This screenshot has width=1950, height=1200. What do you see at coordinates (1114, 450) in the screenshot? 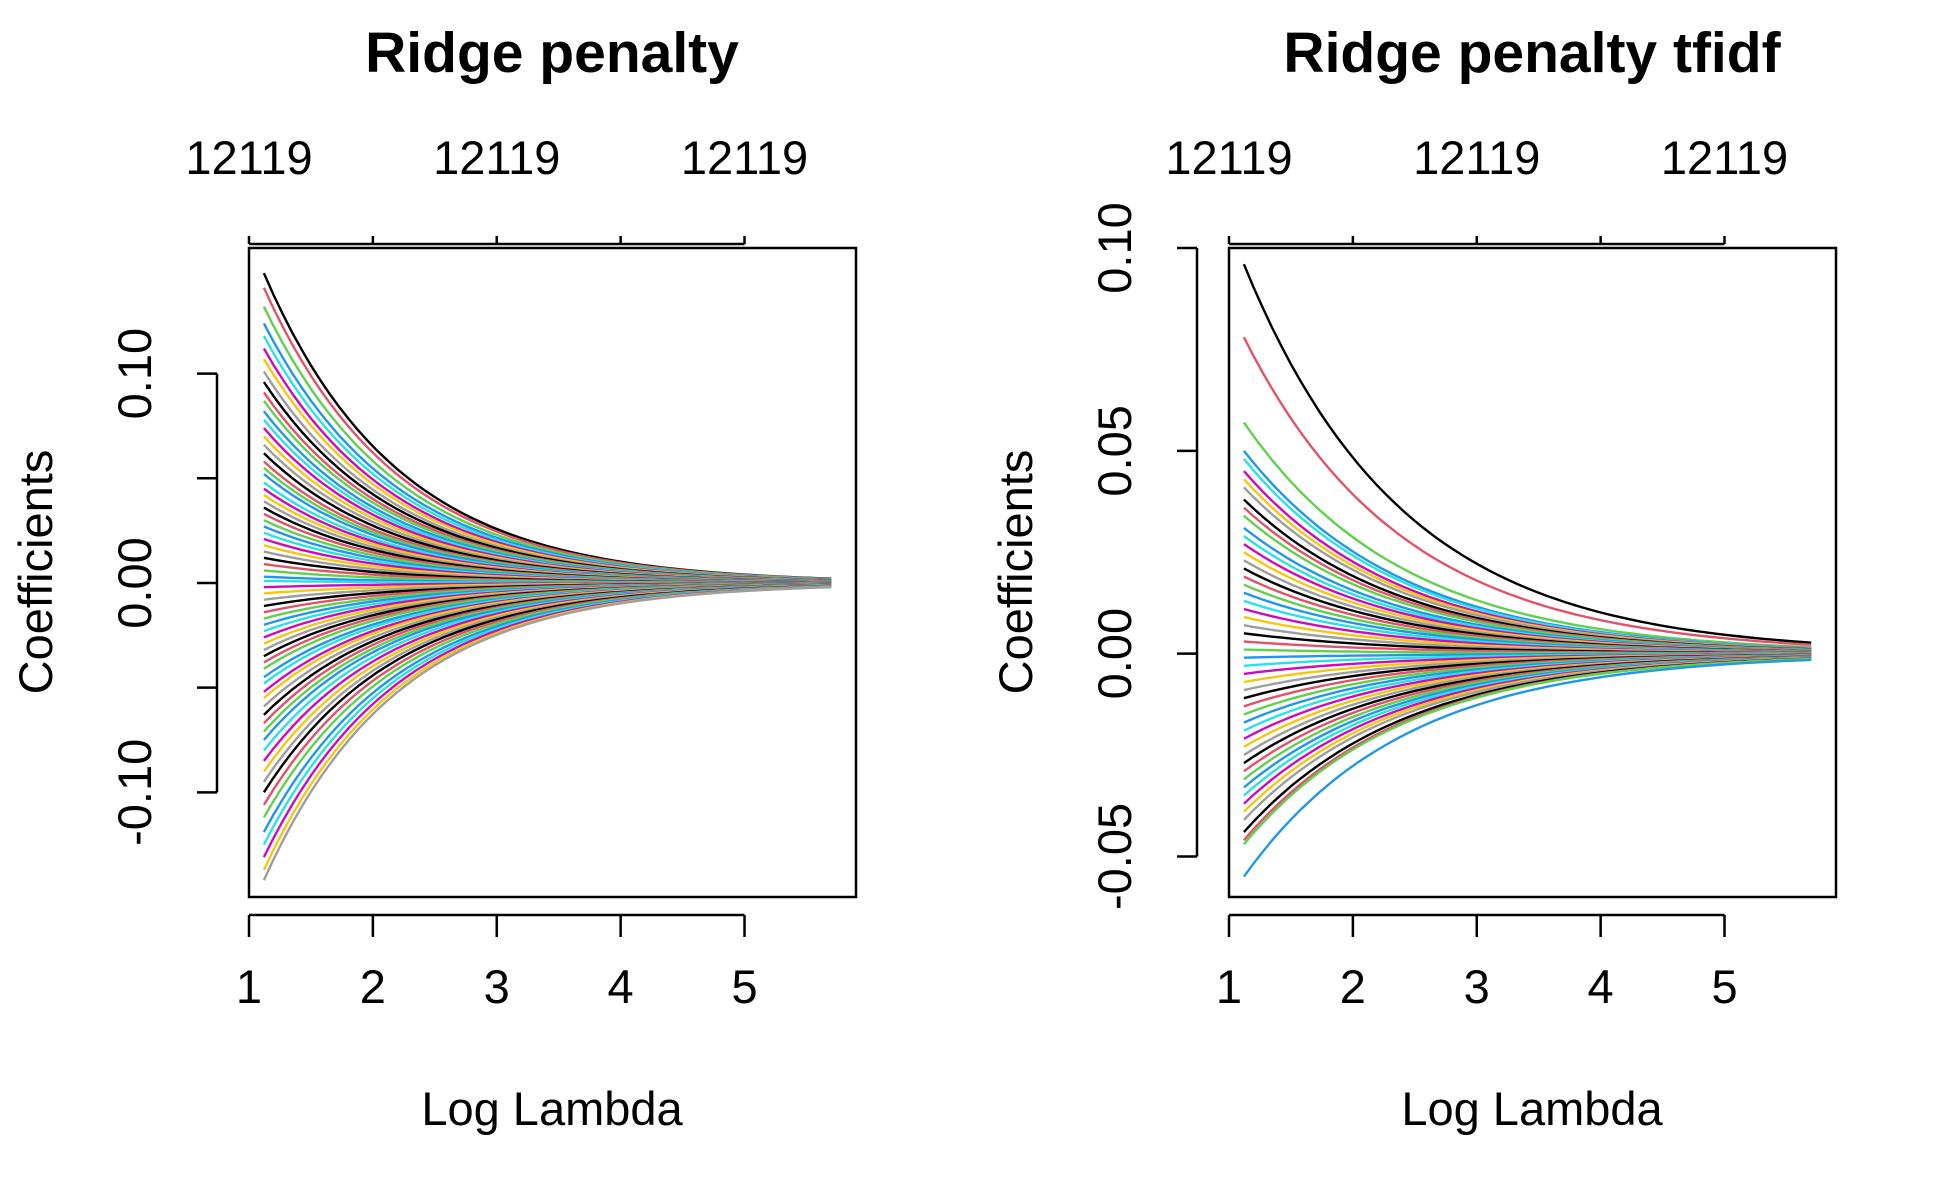
I see `y-tick-label: 0.05` at bounding box center [1114, 450].